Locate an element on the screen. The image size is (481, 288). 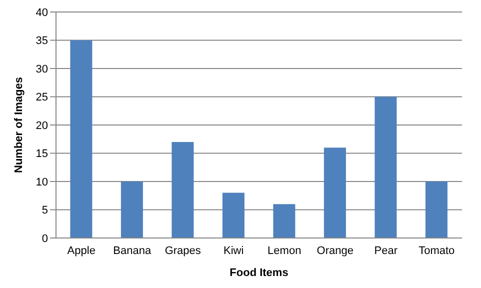
y-tick-label: 0 is located at coordinates (45, 238).